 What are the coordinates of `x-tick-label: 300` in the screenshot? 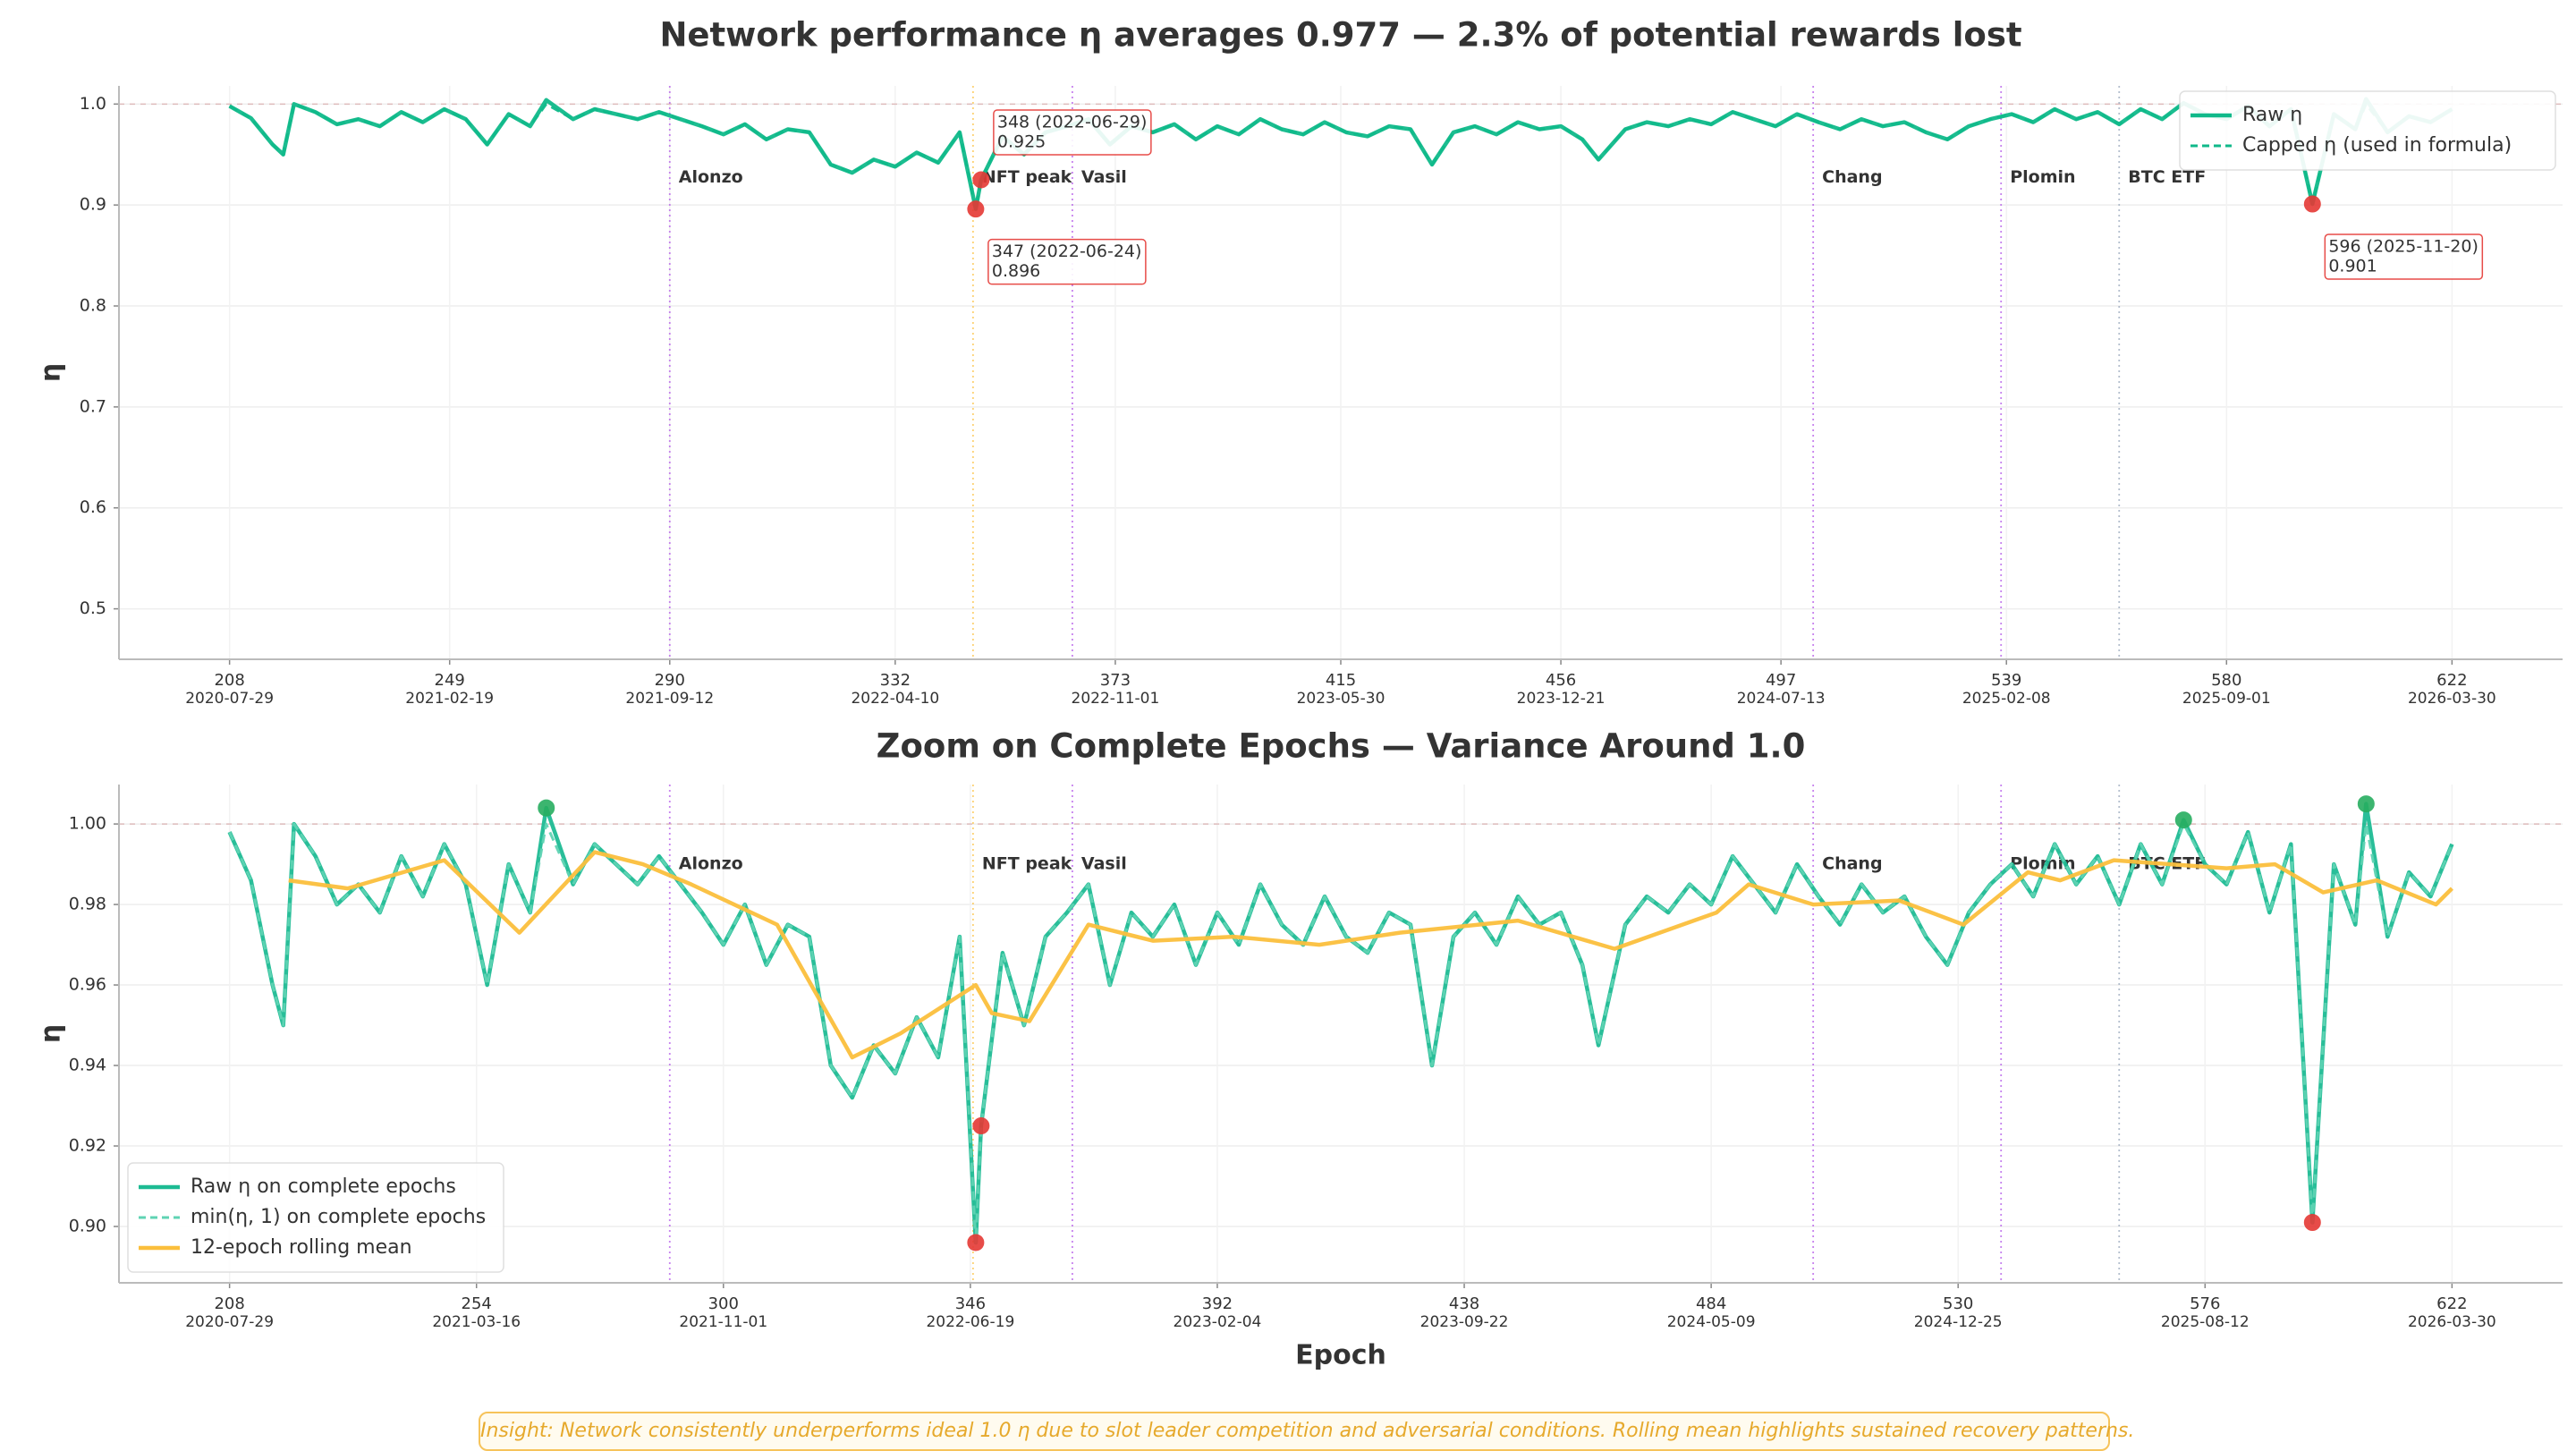 It's located at (723, 1303).